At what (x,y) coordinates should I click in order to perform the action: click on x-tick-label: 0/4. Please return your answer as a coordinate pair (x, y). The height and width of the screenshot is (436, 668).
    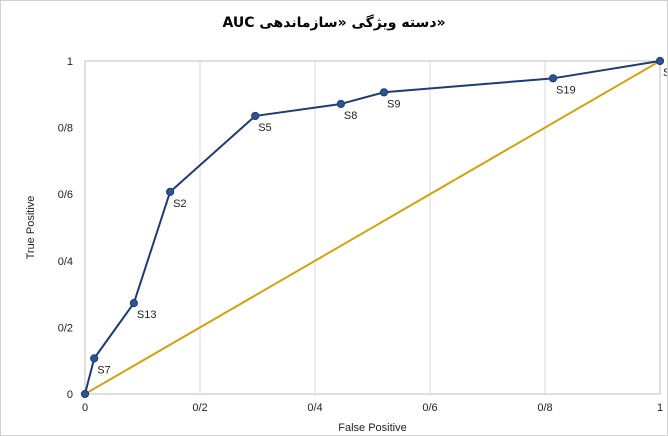
    Looking at the image, I should click on (314, 408).